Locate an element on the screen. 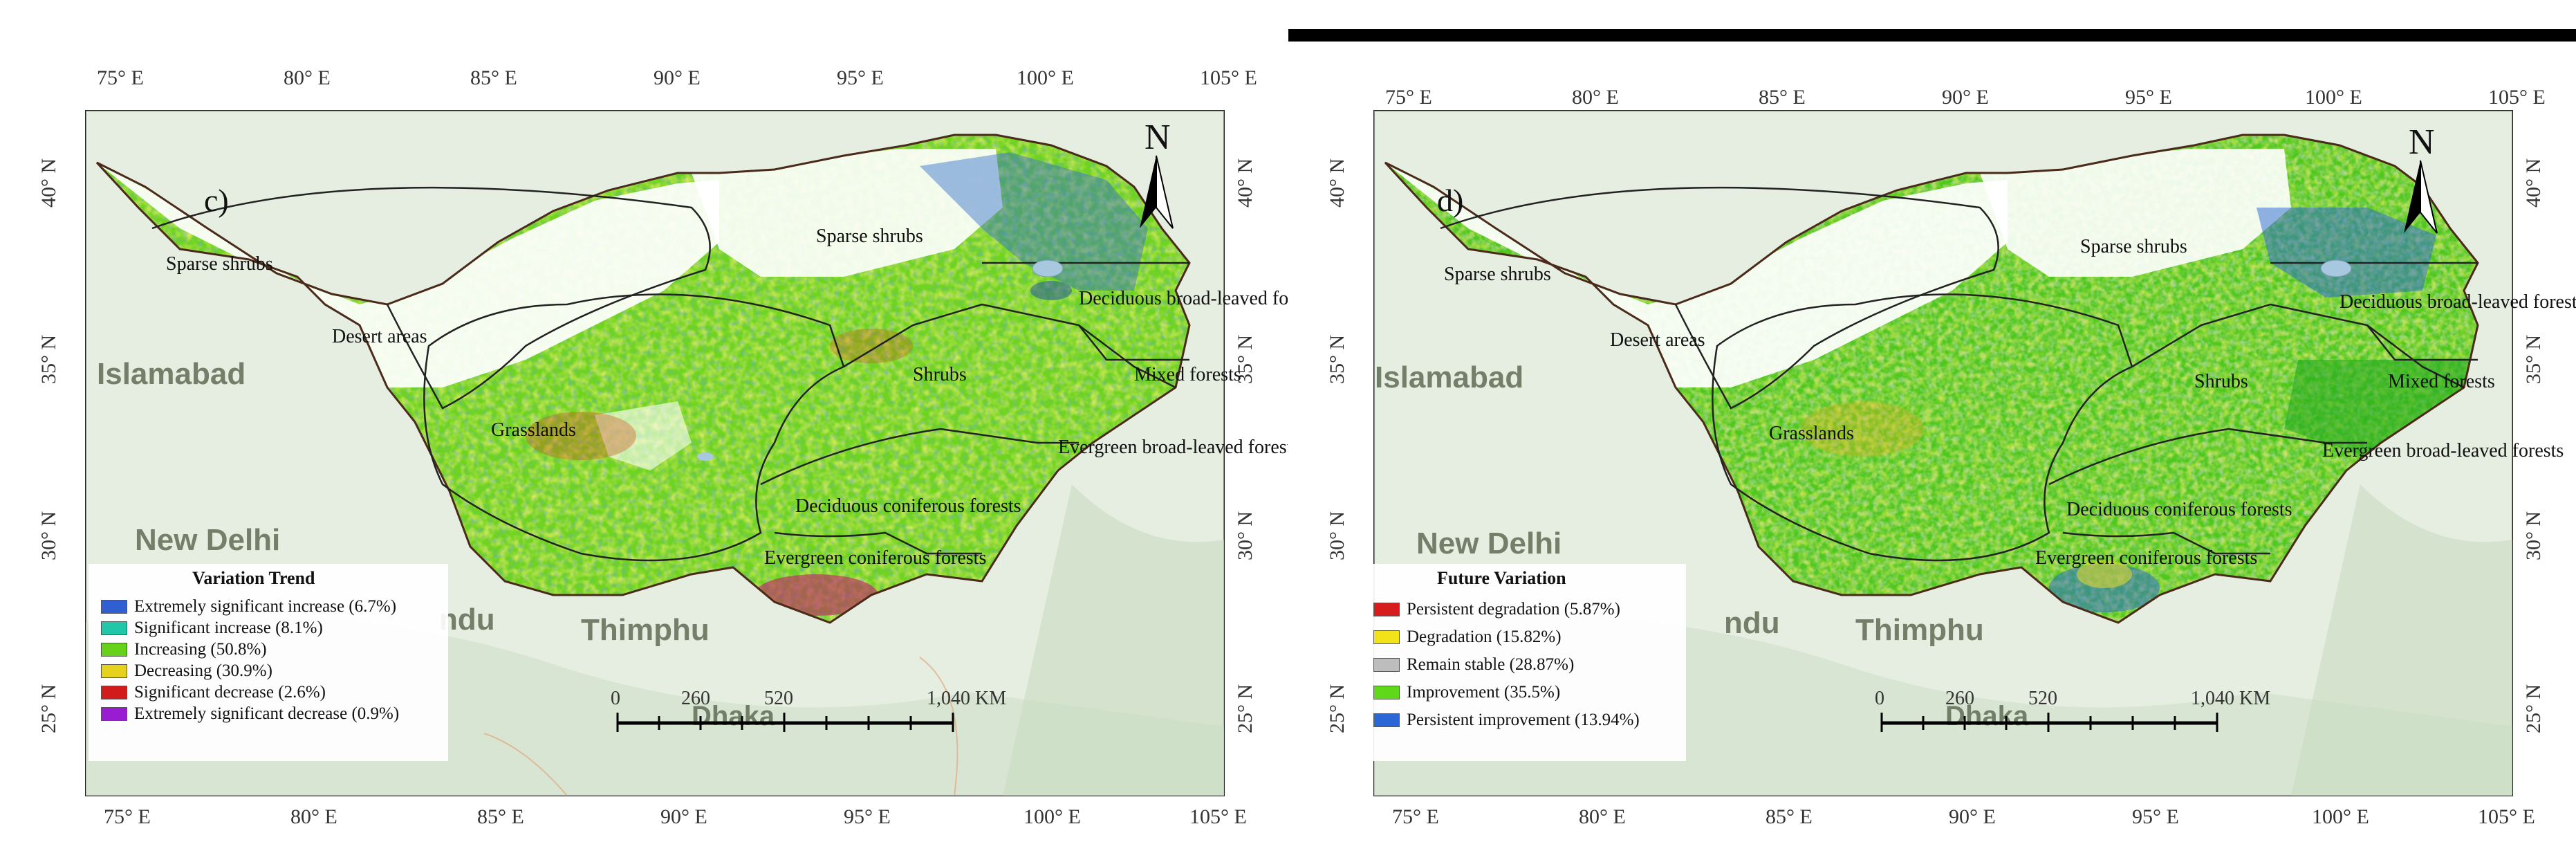  legend-title: Future Variation is located at coordinates (1501, 578).